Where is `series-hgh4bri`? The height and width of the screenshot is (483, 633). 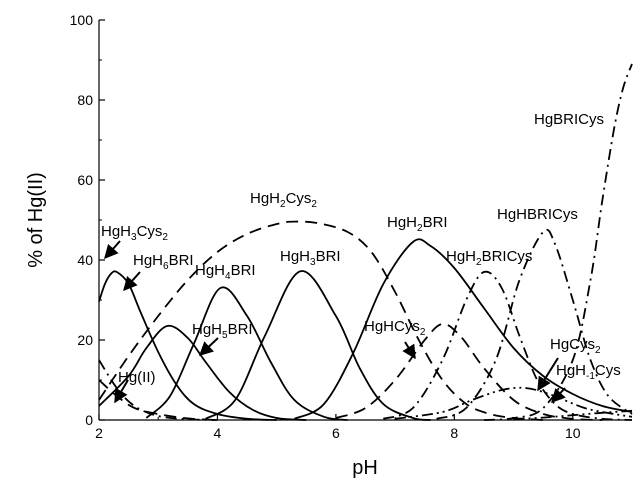
series-hgh4bri is located at coordinates (246, 353).